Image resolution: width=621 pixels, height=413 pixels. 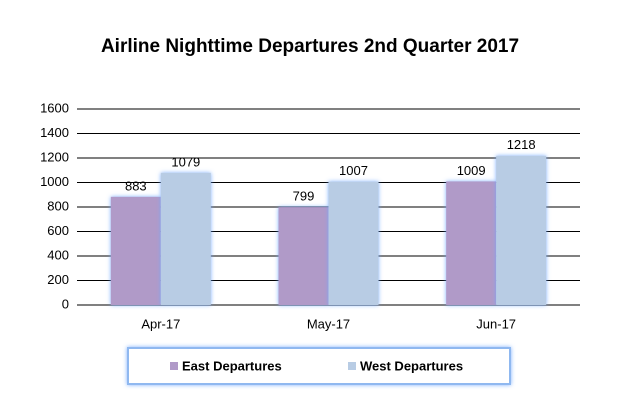 I want to click on y-tick-label: 600, so click(x=58, y=230).